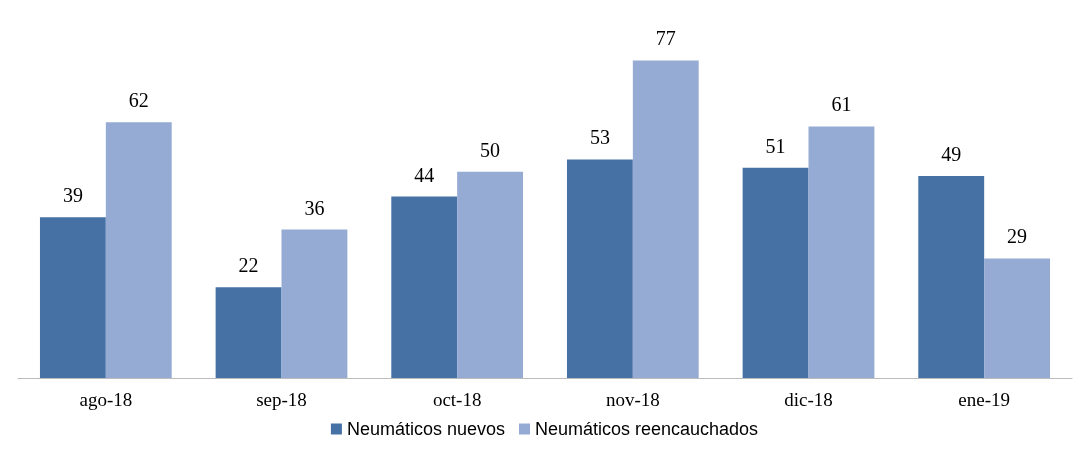 Image resolution: width=1089 pixels, height=453 pixels. I want to click on data-label: 53, so click(599, 137).